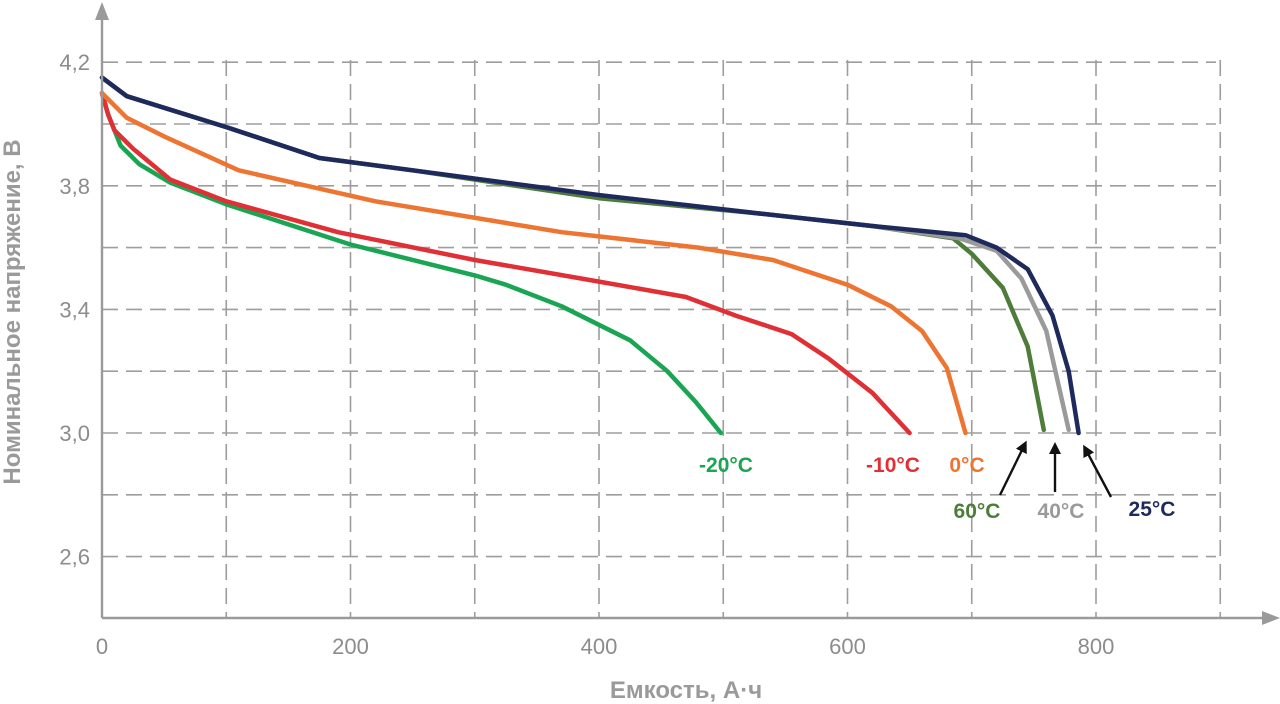 Image resolution: width=1280 pixels, height=704 pixels. Describe the element at coordinates (893, 465) in the screenshot. I see `series-label: -10°C` at that location.